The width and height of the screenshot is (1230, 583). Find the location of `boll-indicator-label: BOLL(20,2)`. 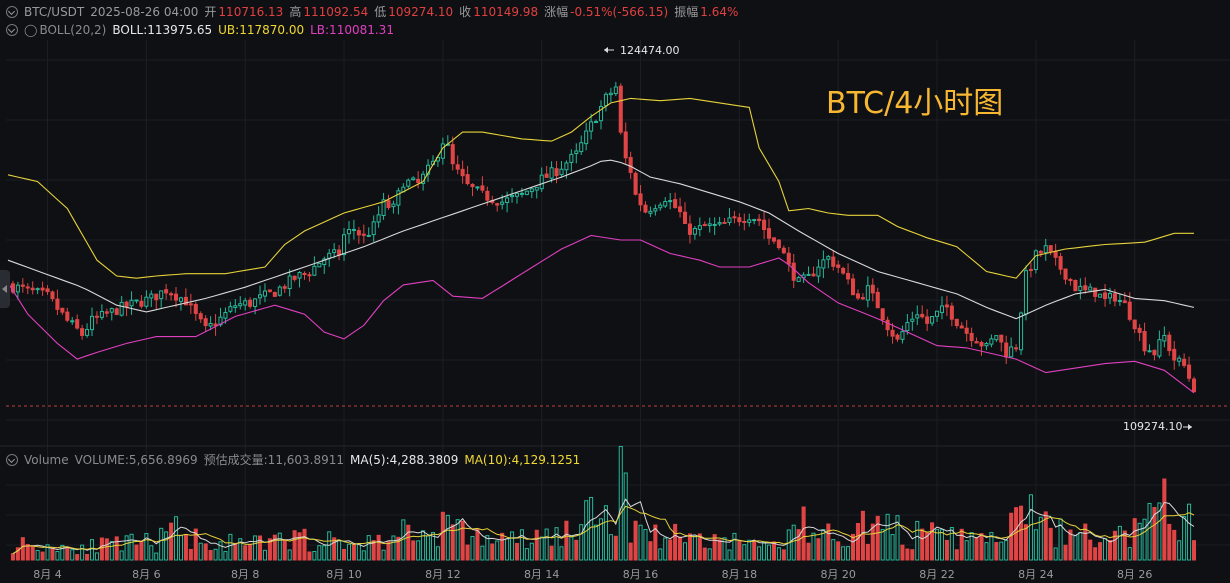

boll-indicator-label: BOLL(20,2) is located at coordinates (73, 30).